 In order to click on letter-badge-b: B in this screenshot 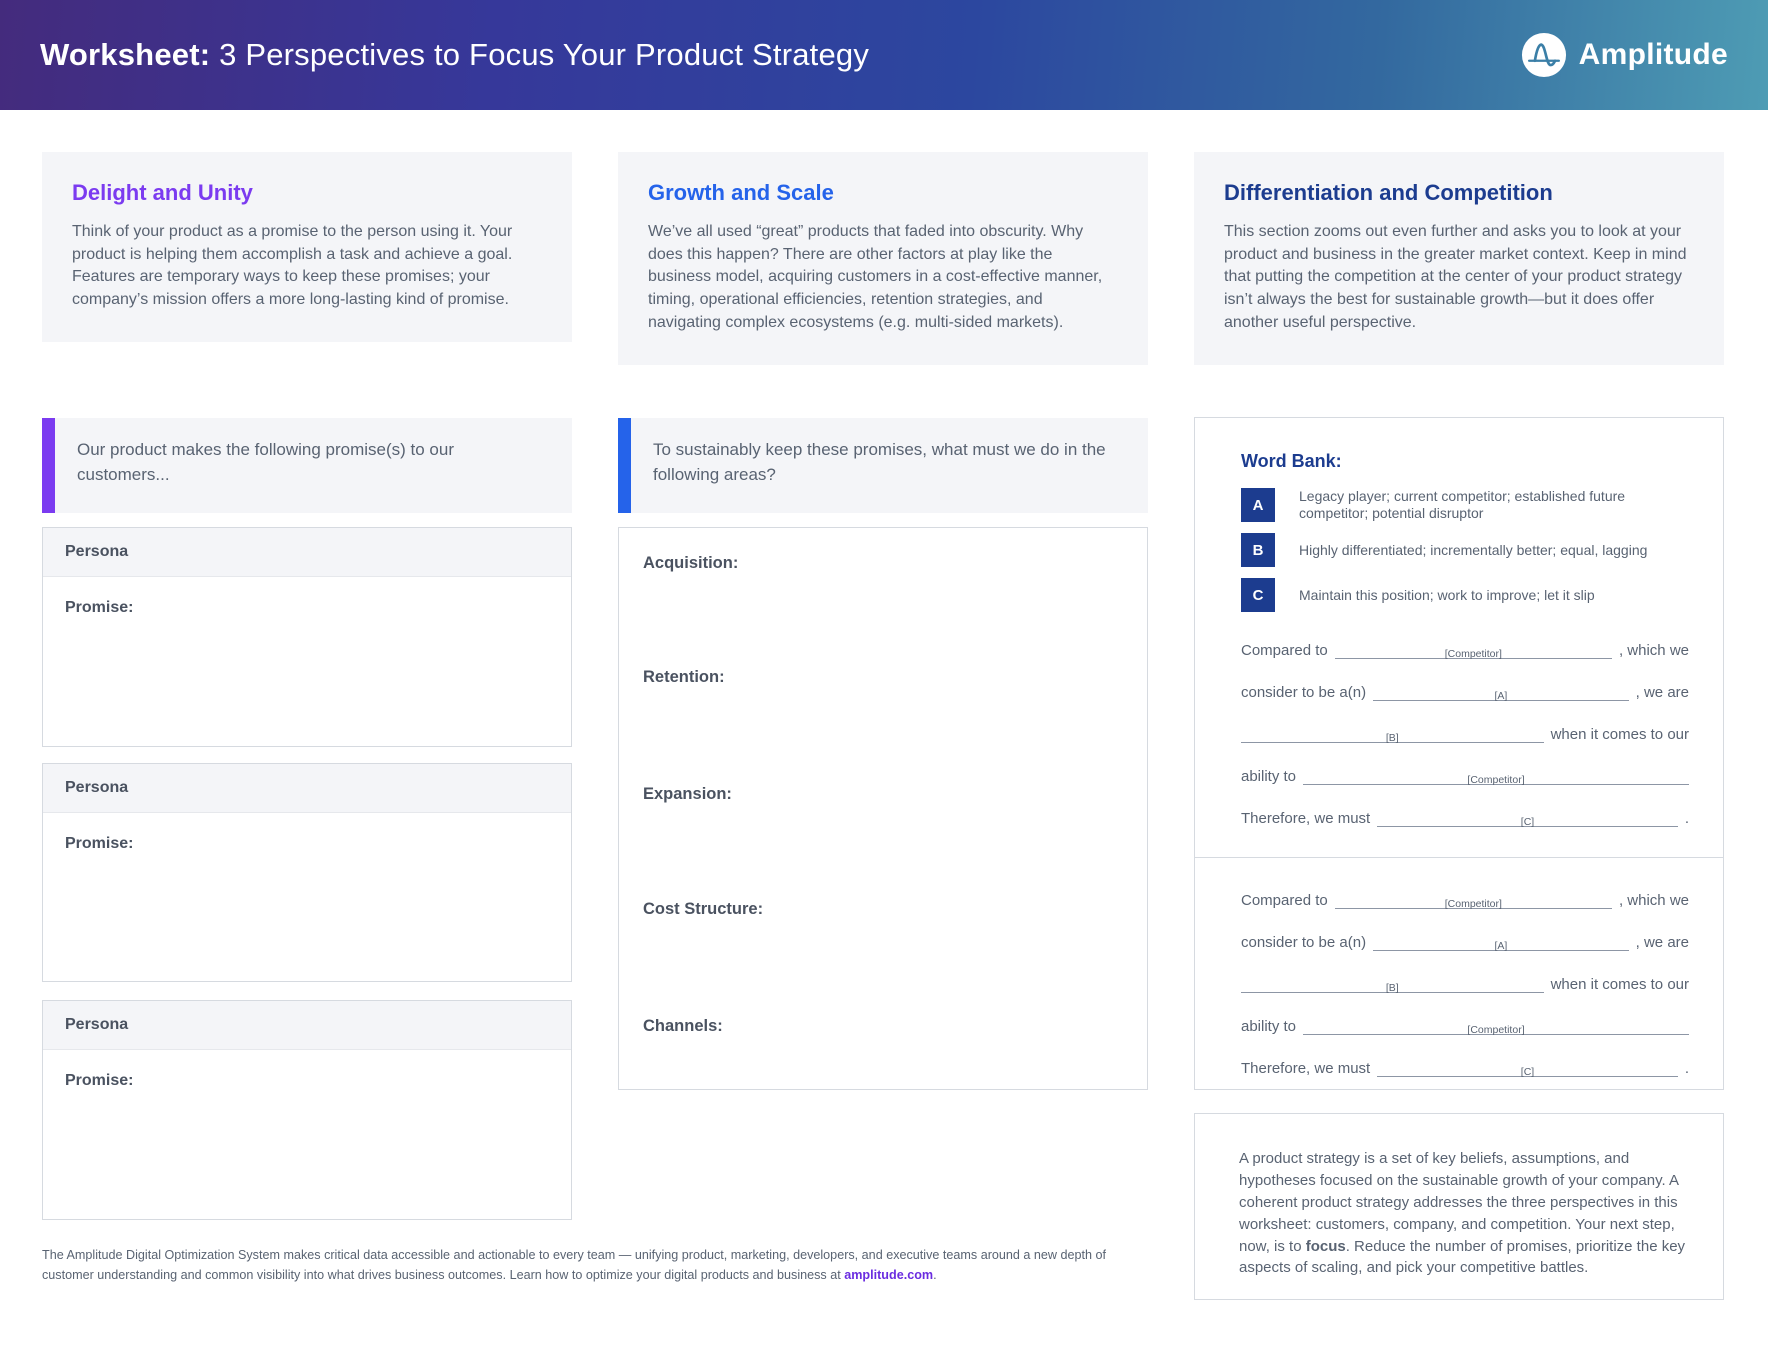, I will do `click(1258, 550)`.